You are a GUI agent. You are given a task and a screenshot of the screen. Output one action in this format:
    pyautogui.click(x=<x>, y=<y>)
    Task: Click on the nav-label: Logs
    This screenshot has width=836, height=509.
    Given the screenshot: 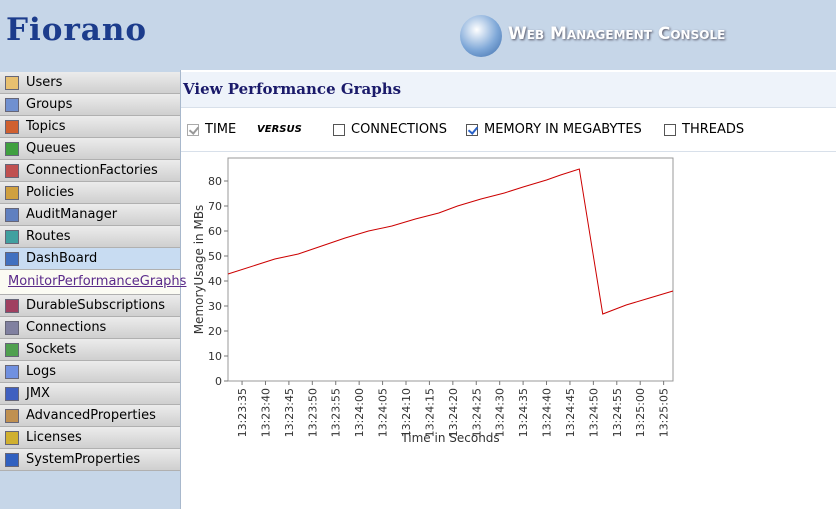 What is the action you would take?
    pyautogui.click(x=41, y=371)
    